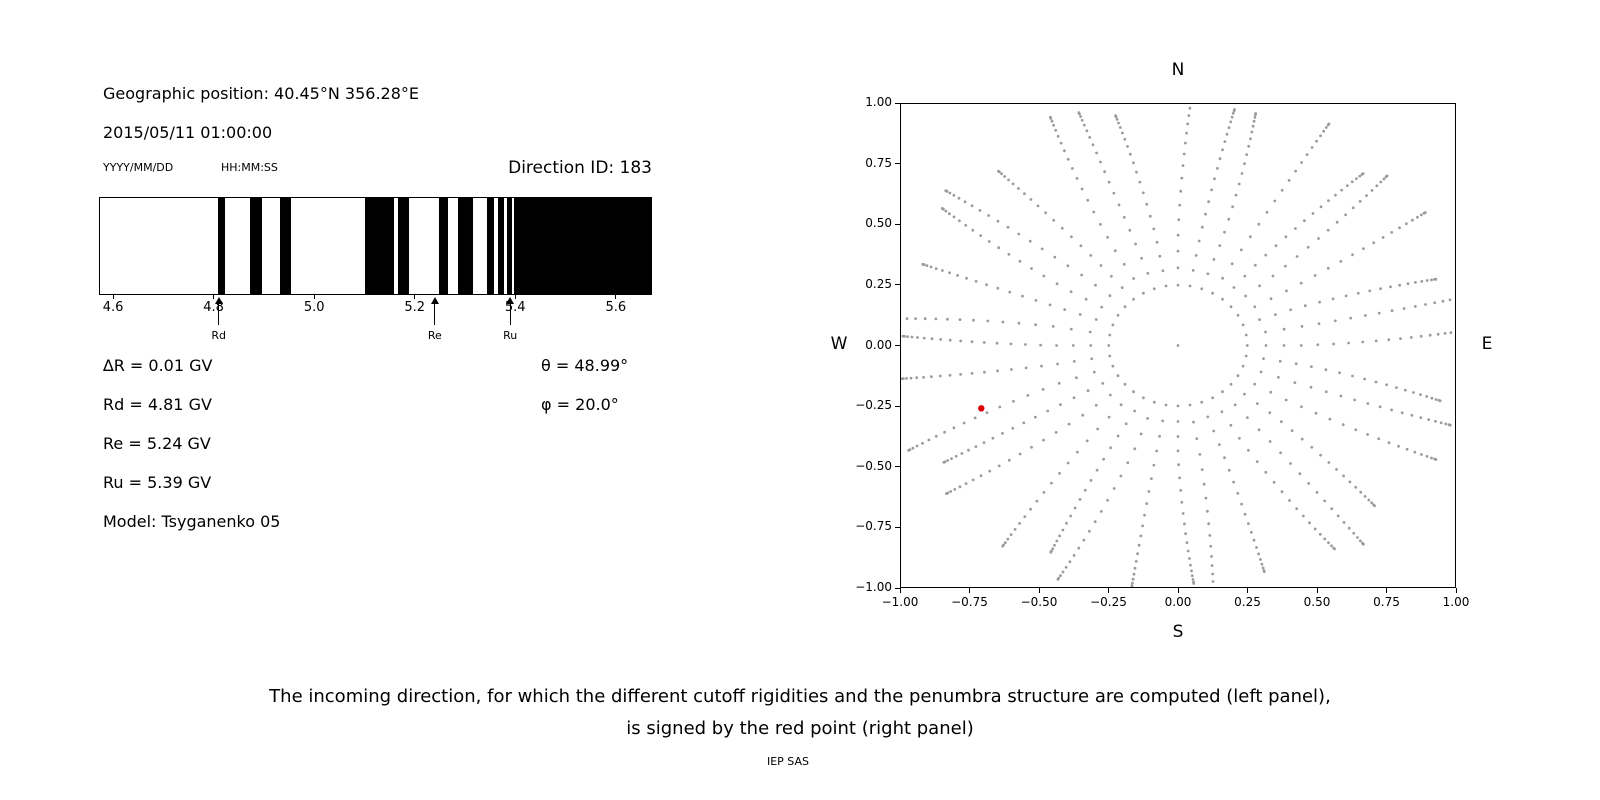 The width and height of the screenshot is (1600, 800). I want to click on y-tick-label: −0.50, so click(873, 465).